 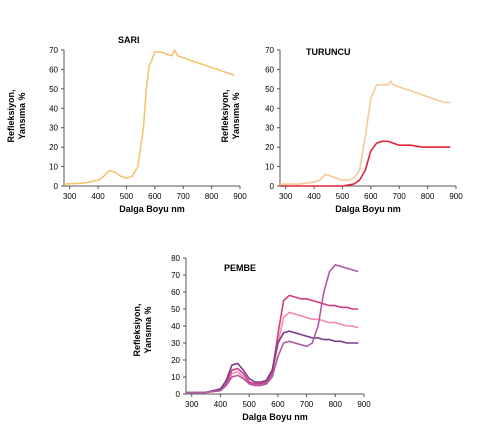 What do you see at coordinates (129, 40) in the screenshot?
I see `panel-title: SARI` at bounding box center [129, 40].